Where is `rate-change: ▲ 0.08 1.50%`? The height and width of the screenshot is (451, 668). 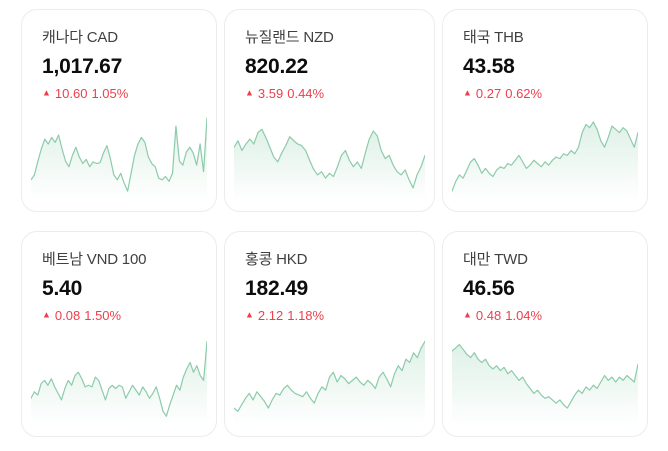
rate-change: ▲ 0.08 1.50% is located at coordinates (119, 315).